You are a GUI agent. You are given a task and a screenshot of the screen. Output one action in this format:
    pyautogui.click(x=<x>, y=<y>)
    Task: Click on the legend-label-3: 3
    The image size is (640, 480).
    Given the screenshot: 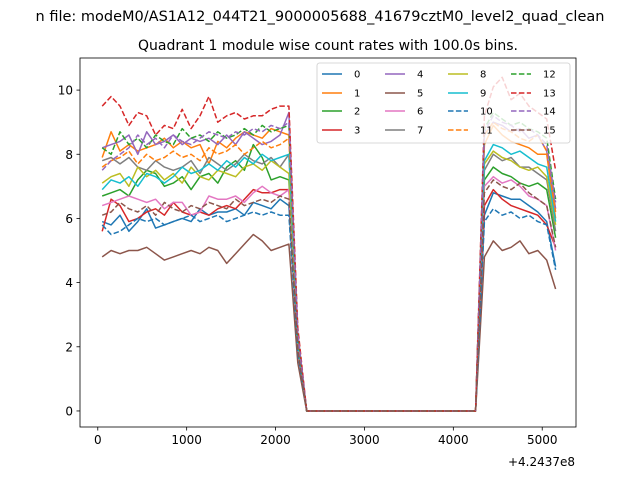 What is the action you would take?
    pyautogui.click(x=357, y=131)
    